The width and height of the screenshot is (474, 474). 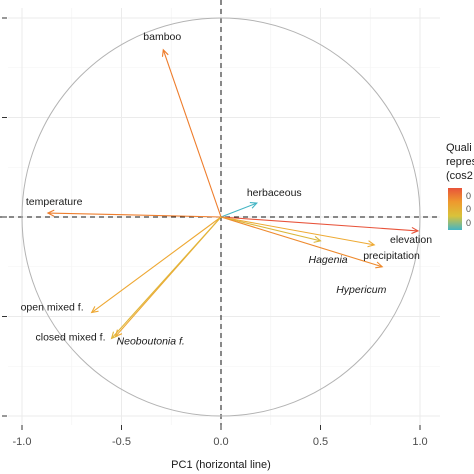 I want to click on variable-label-herbaceous: herbaceous, so click(x=274, y=193).